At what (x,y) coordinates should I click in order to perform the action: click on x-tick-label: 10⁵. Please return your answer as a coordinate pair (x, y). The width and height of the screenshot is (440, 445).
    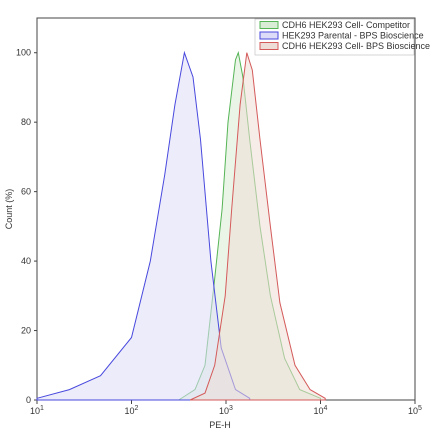
    Looking at the image, I should click on (415, 410).